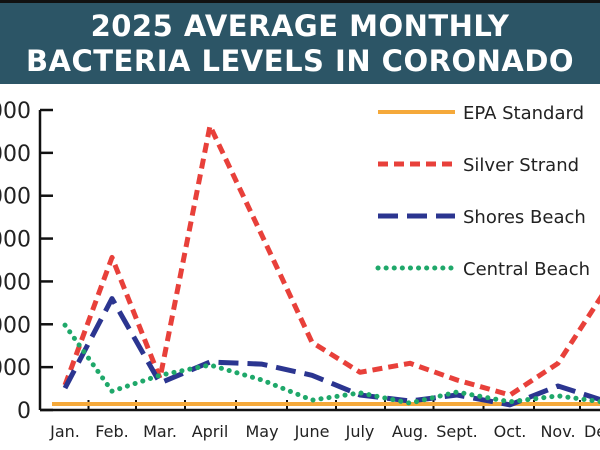  I want to click on x-tick-label: Oct., so click(510, 431).